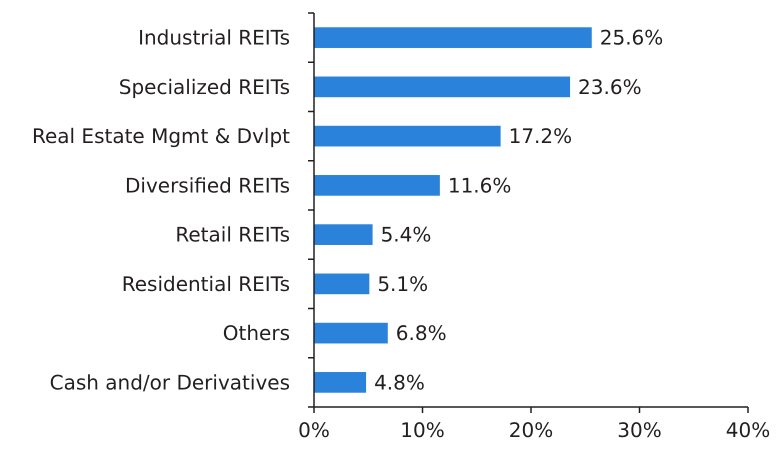 This screenshot has width=779, height=452. I want to click on data-label: 5.4%, so click(406, 234).